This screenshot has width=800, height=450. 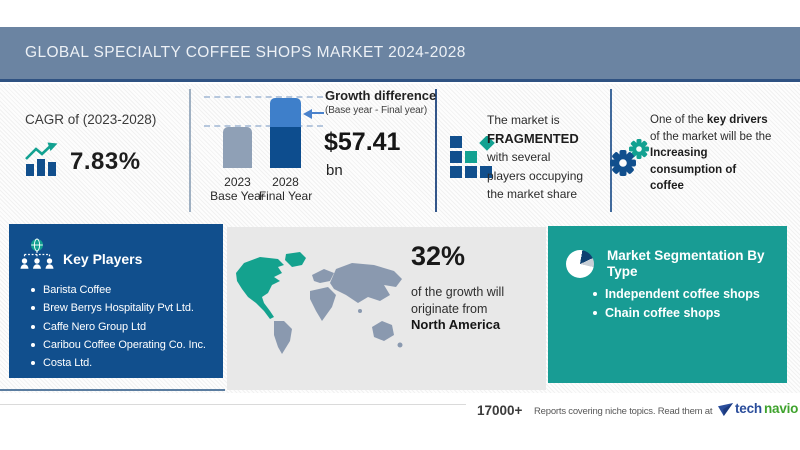 I want to click on gridline-base-year, so click(x=263, y=126).